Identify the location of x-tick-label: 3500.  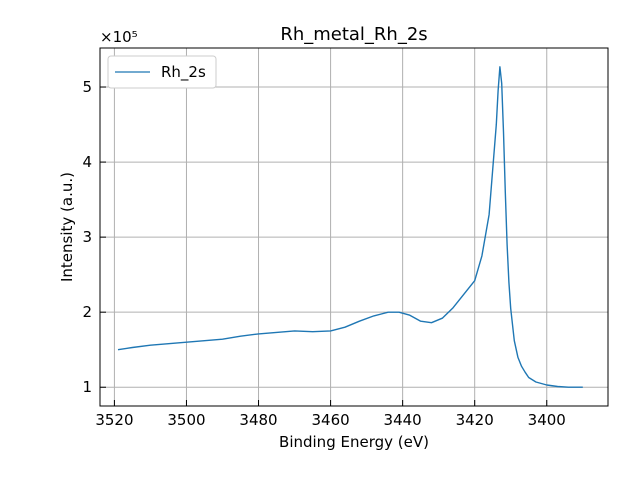
(186, 420).